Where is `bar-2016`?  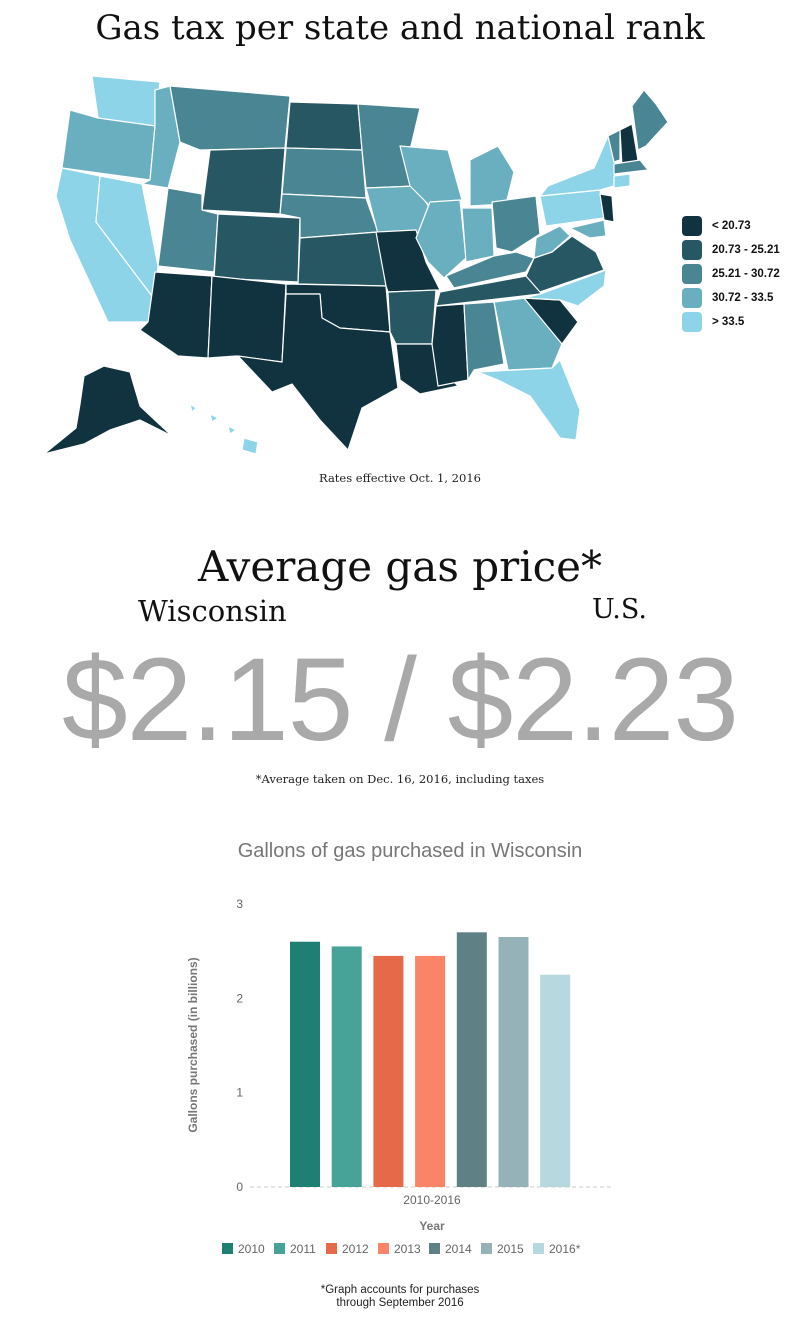 bar-2016 is located at coordinates (555, 1080).